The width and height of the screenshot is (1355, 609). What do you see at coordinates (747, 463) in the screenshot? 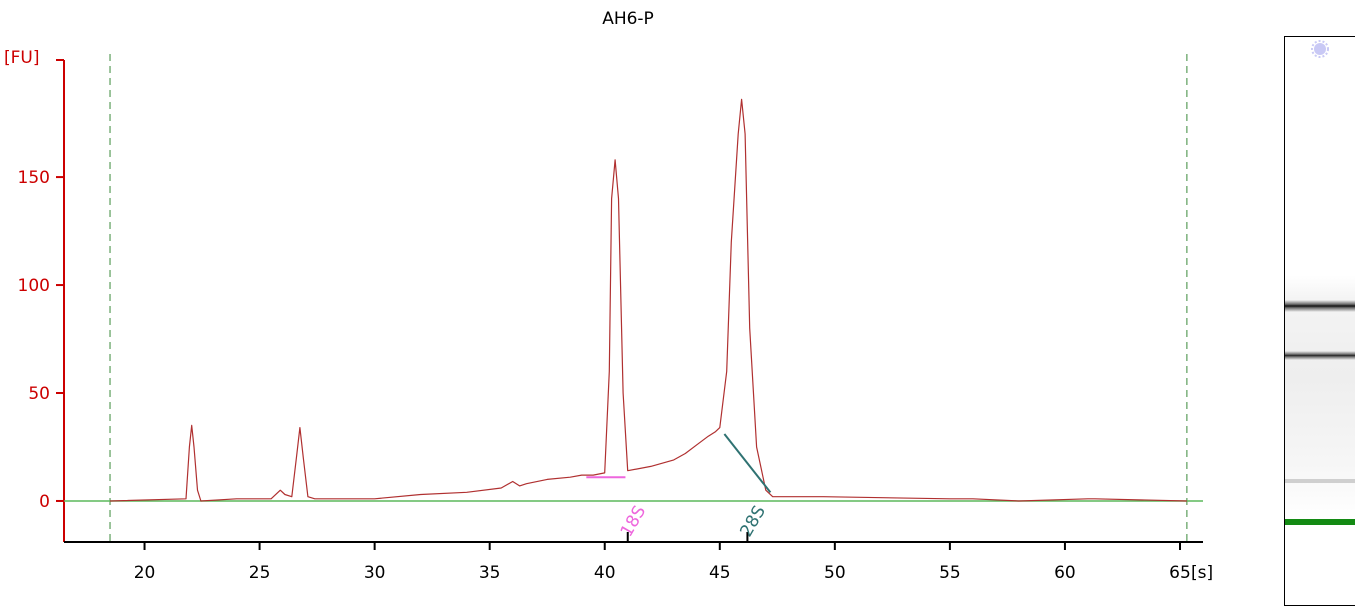
I see `peak-baseline-28S` at bounding box center [747, 463].